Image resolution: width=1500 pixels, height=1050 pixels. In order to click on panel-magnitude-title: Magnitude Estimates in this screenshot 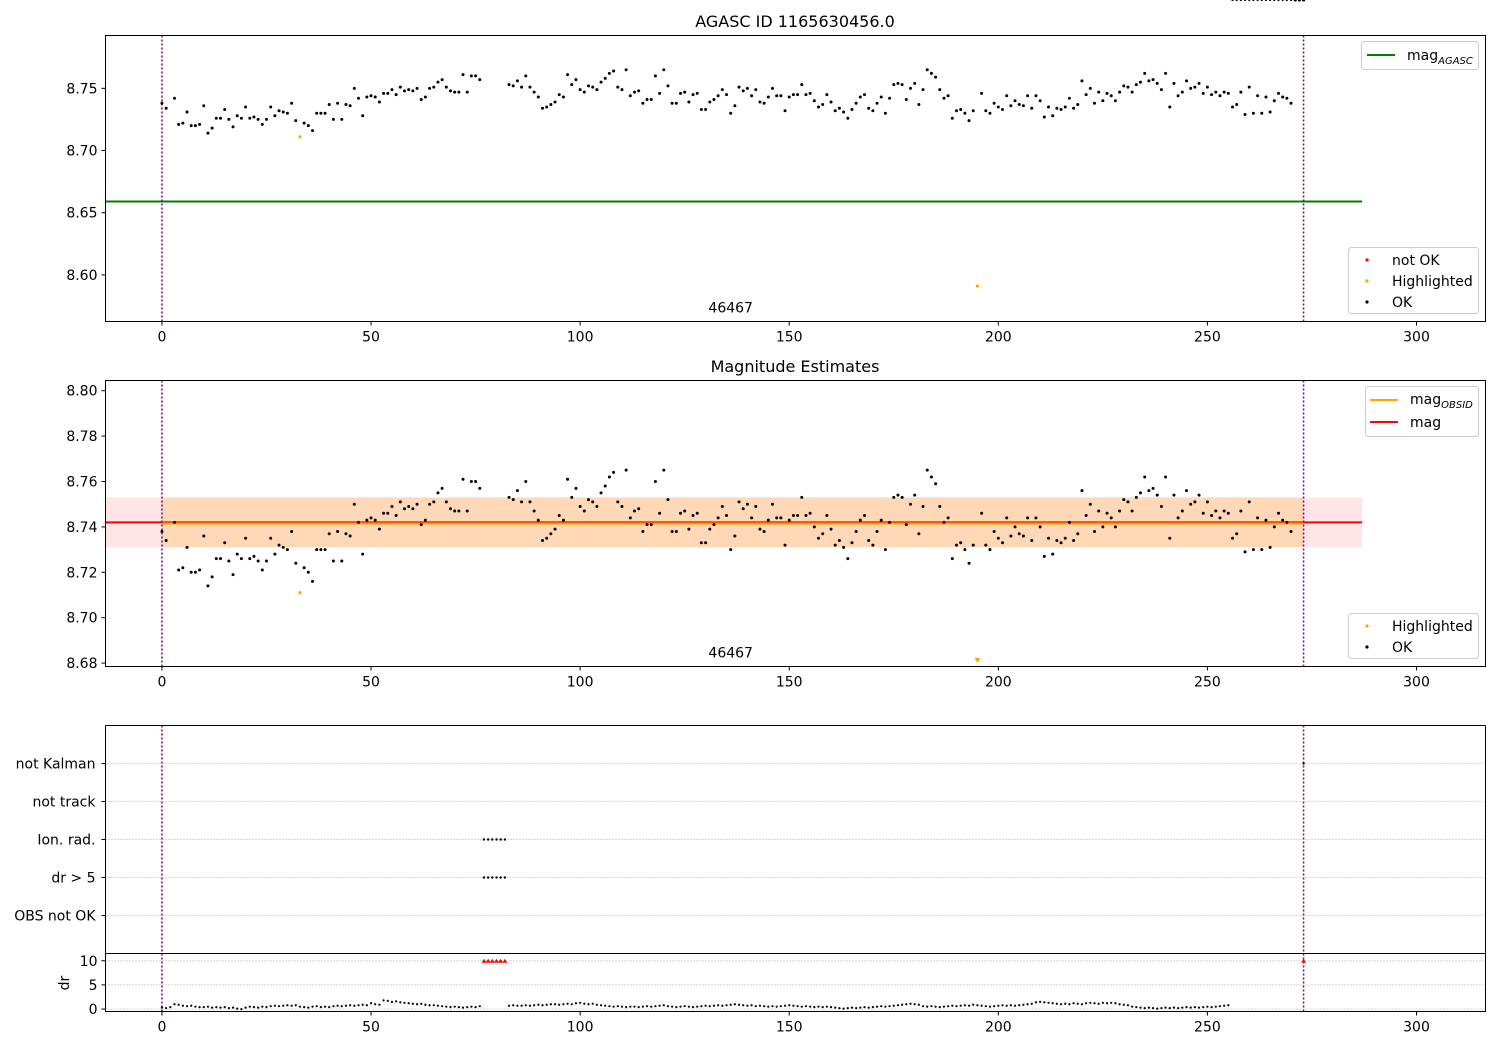, I will do `click(795, 366)`.